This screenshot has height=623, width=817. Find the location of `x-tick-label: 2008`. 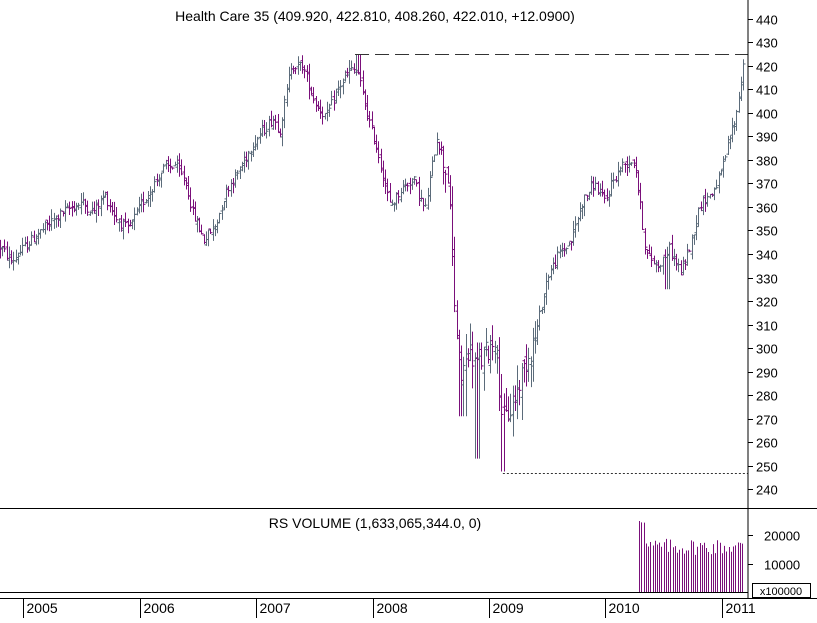

x-tick-label: 2008 is located at coordinates (392, 608).